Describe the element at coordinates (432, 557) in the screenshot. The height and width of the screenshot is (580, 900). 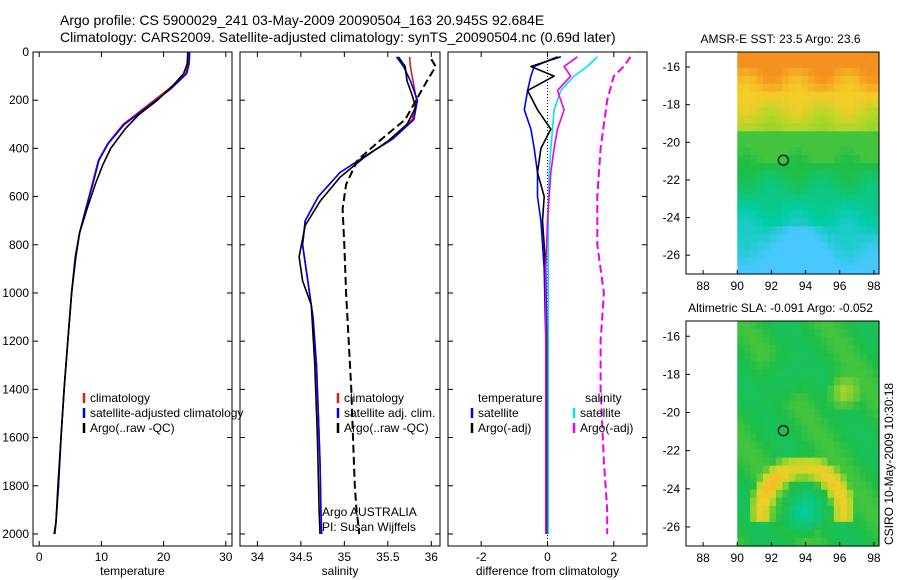
I see `x-tick-label: 36` at that location.